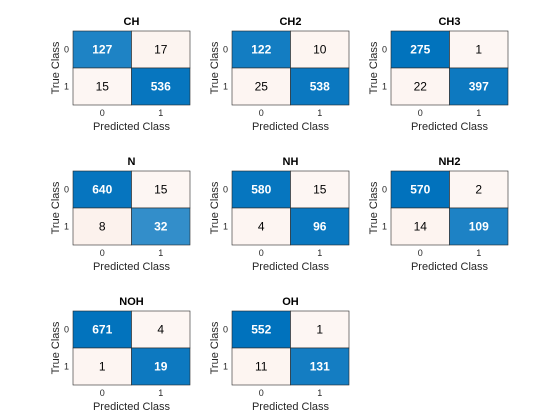  I want to click on cell-value: 25, so click(262, 87).